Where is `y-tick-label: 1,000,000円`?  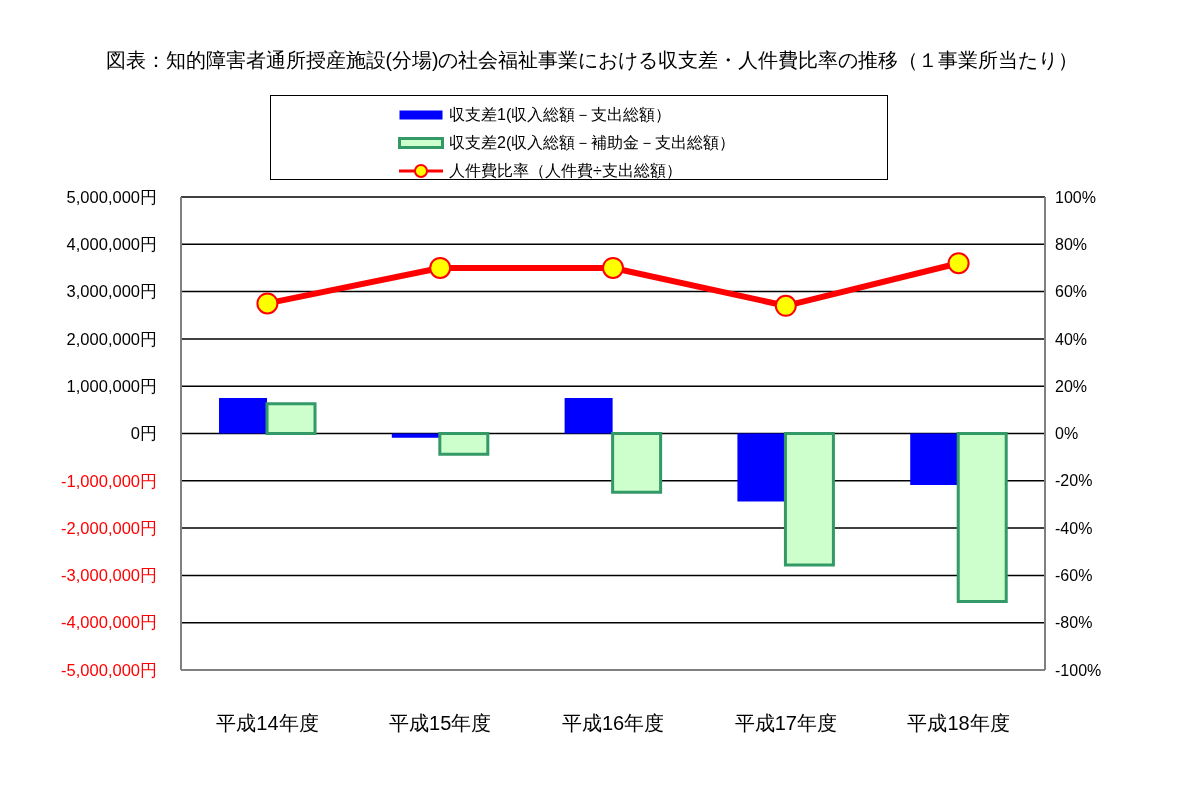 y-tick-label: 1,000,000円 is located at coordinates (111, 385).